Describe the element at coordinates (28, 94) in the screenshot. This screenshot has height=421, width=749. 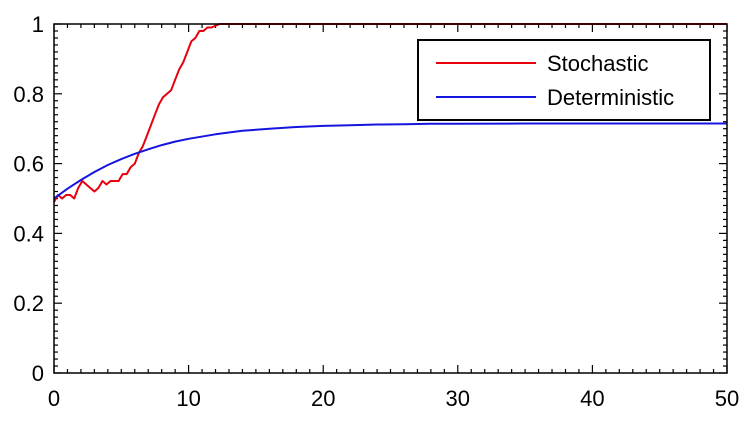
I see `y-tick-label: 0.8` at that location.